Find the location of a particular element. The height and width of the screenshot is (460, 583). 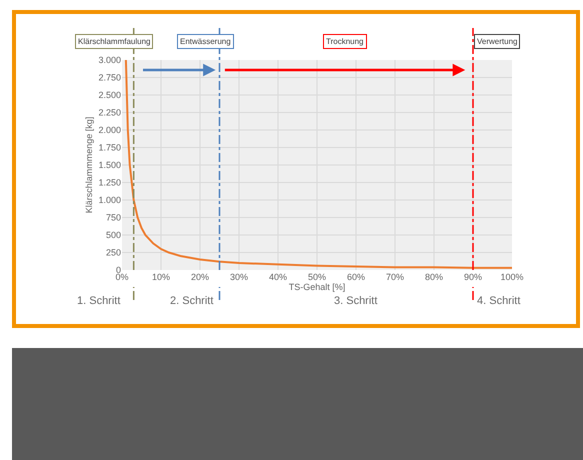

y-tick-label: 1.750 is located at coordinates (109, 147).